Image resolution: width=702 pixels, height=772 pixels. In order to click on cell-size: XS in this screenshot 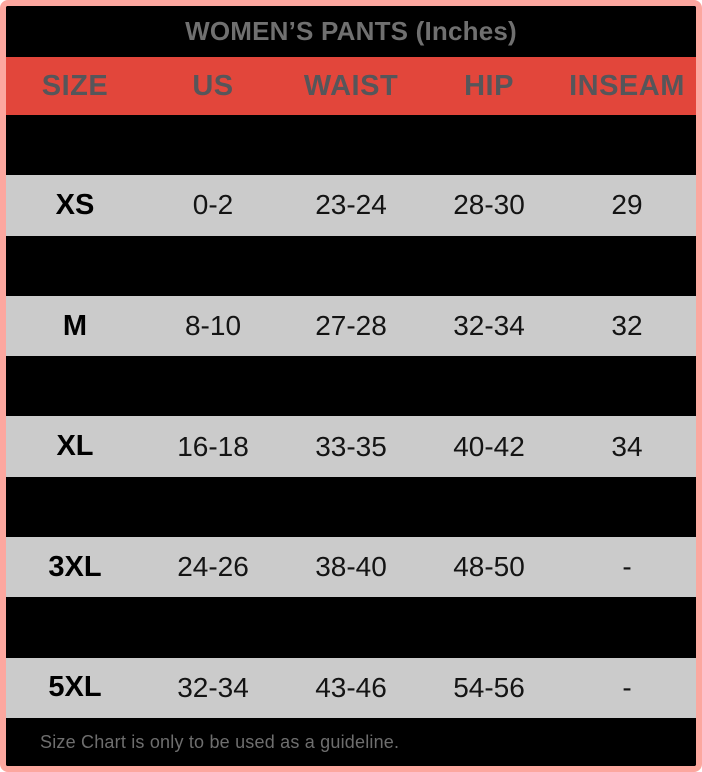, I will do `click(75, 204)`.